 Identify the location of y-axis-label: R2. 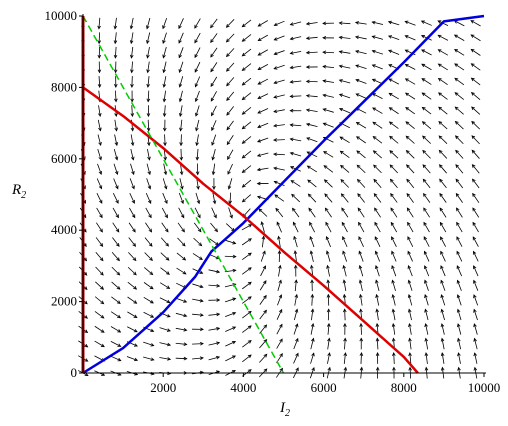
(18, 191).